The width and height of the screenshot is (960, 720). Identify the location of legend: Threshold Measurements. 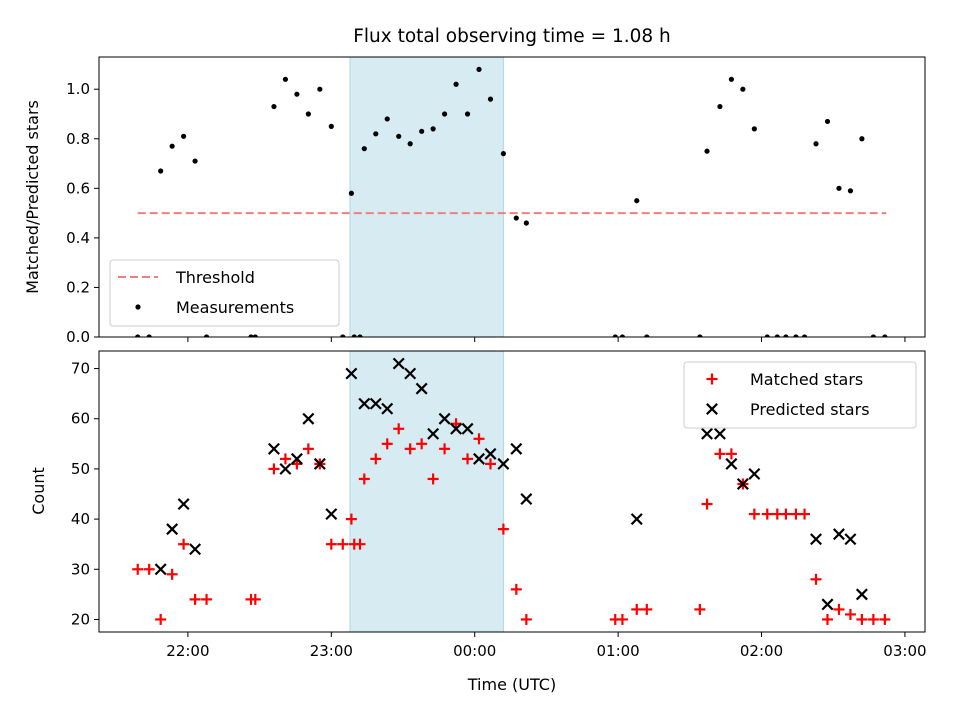
(224, 293).